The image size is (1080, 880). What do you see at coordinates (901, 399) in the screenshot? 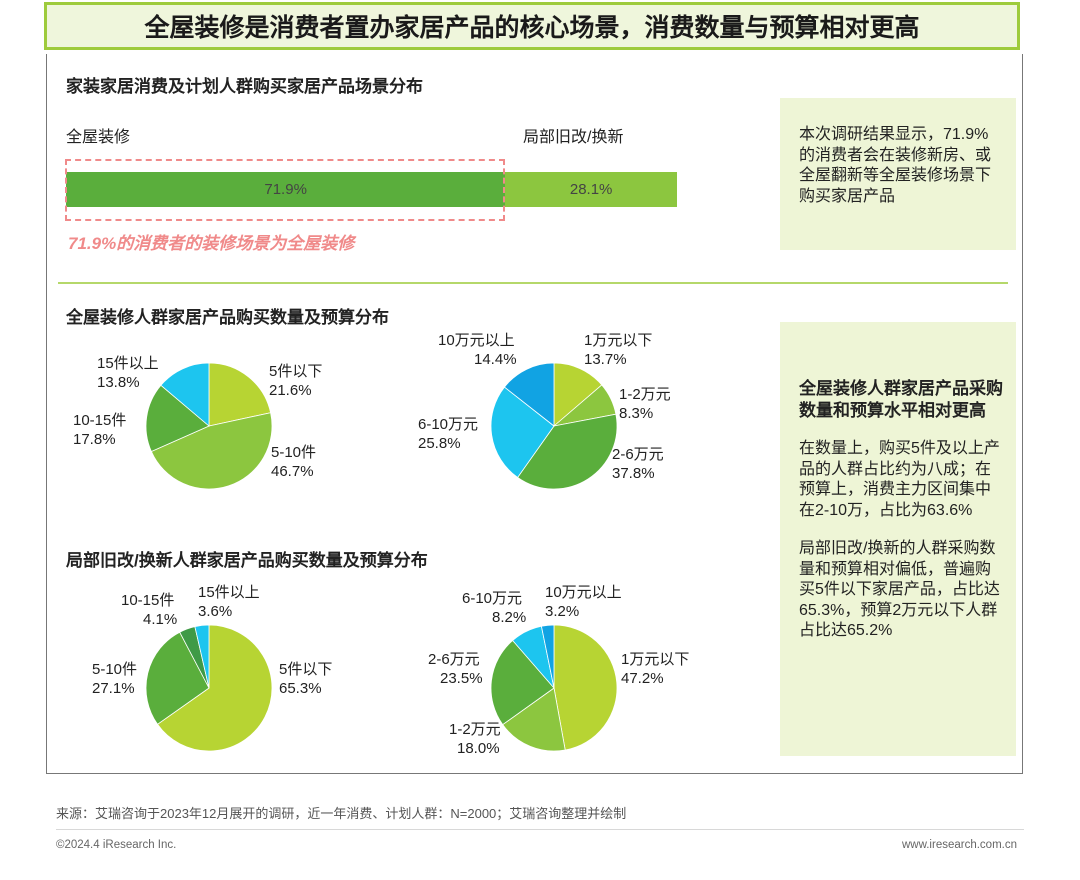
I see `side-insight-heading: 全屋装修人群家居产品采购数量和预算水平相对更高` at bounding box center [901, 399].